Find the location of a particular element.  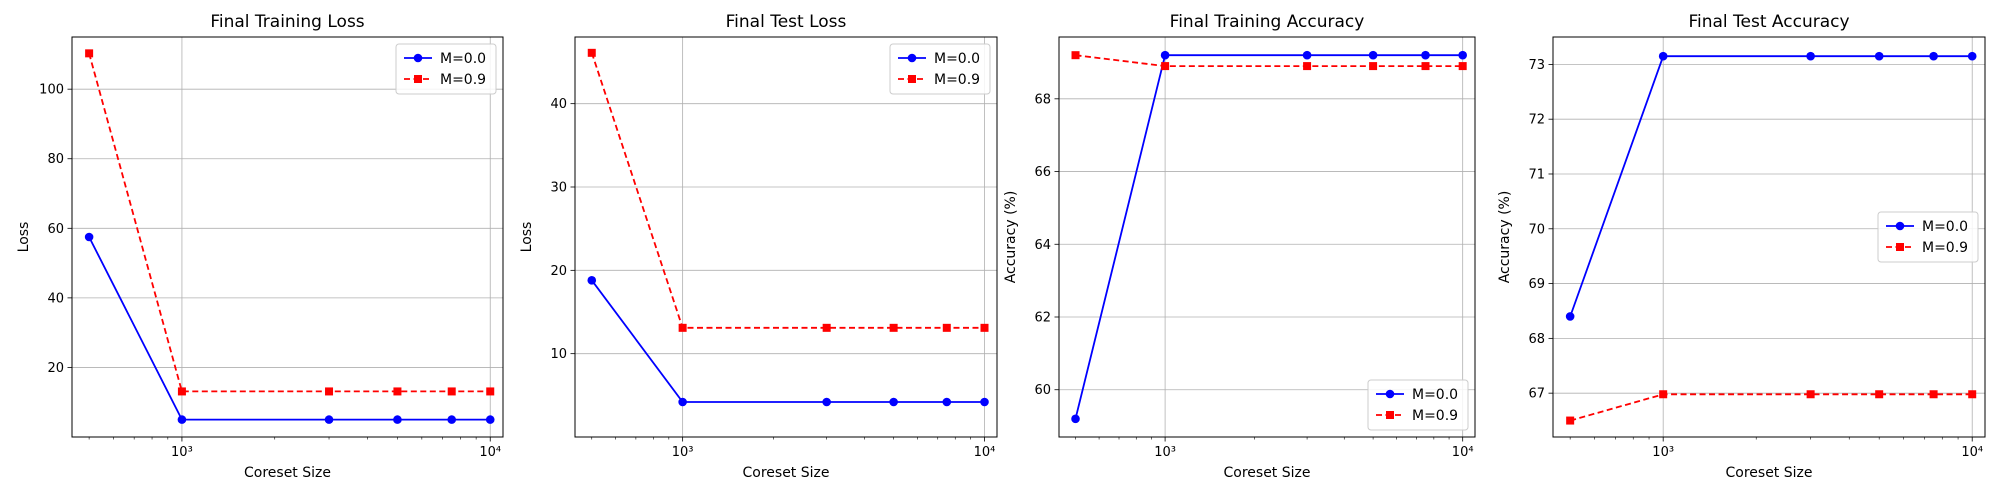

y-tick-label: 72 is located at coordinates (1536, 120).